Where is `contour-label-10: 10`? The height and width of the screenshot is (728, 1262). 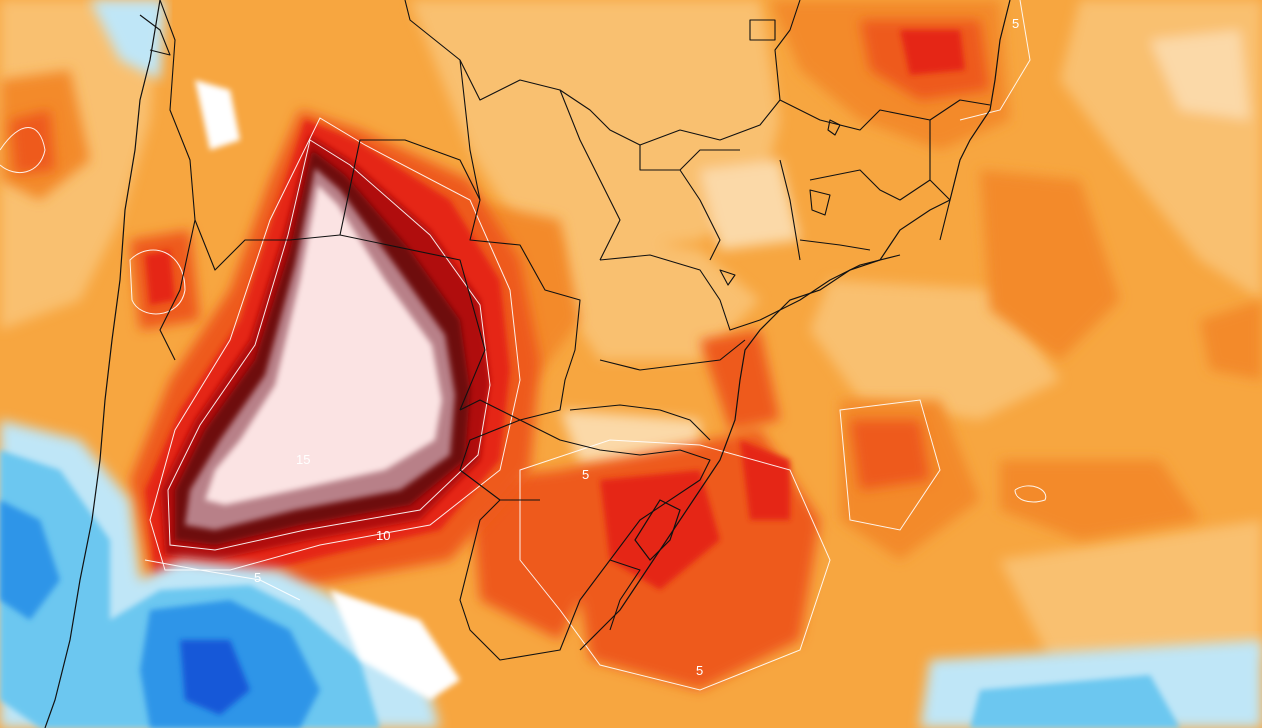
contour-label-10: 10 is located at coordinates (383, 535).